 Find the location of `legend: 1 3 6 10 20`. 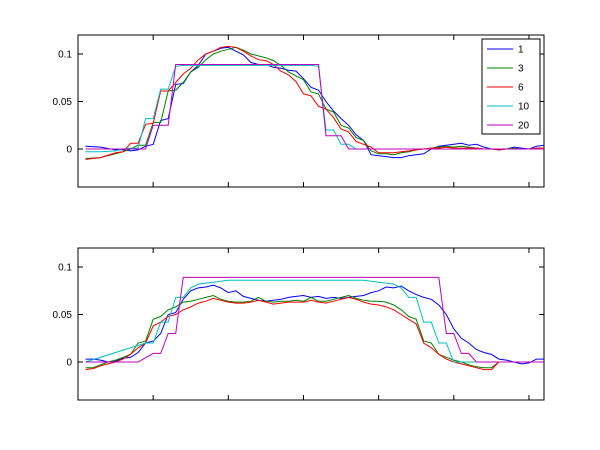

legend: 1 3 6 10 20 is located at coordinates (511, 86).